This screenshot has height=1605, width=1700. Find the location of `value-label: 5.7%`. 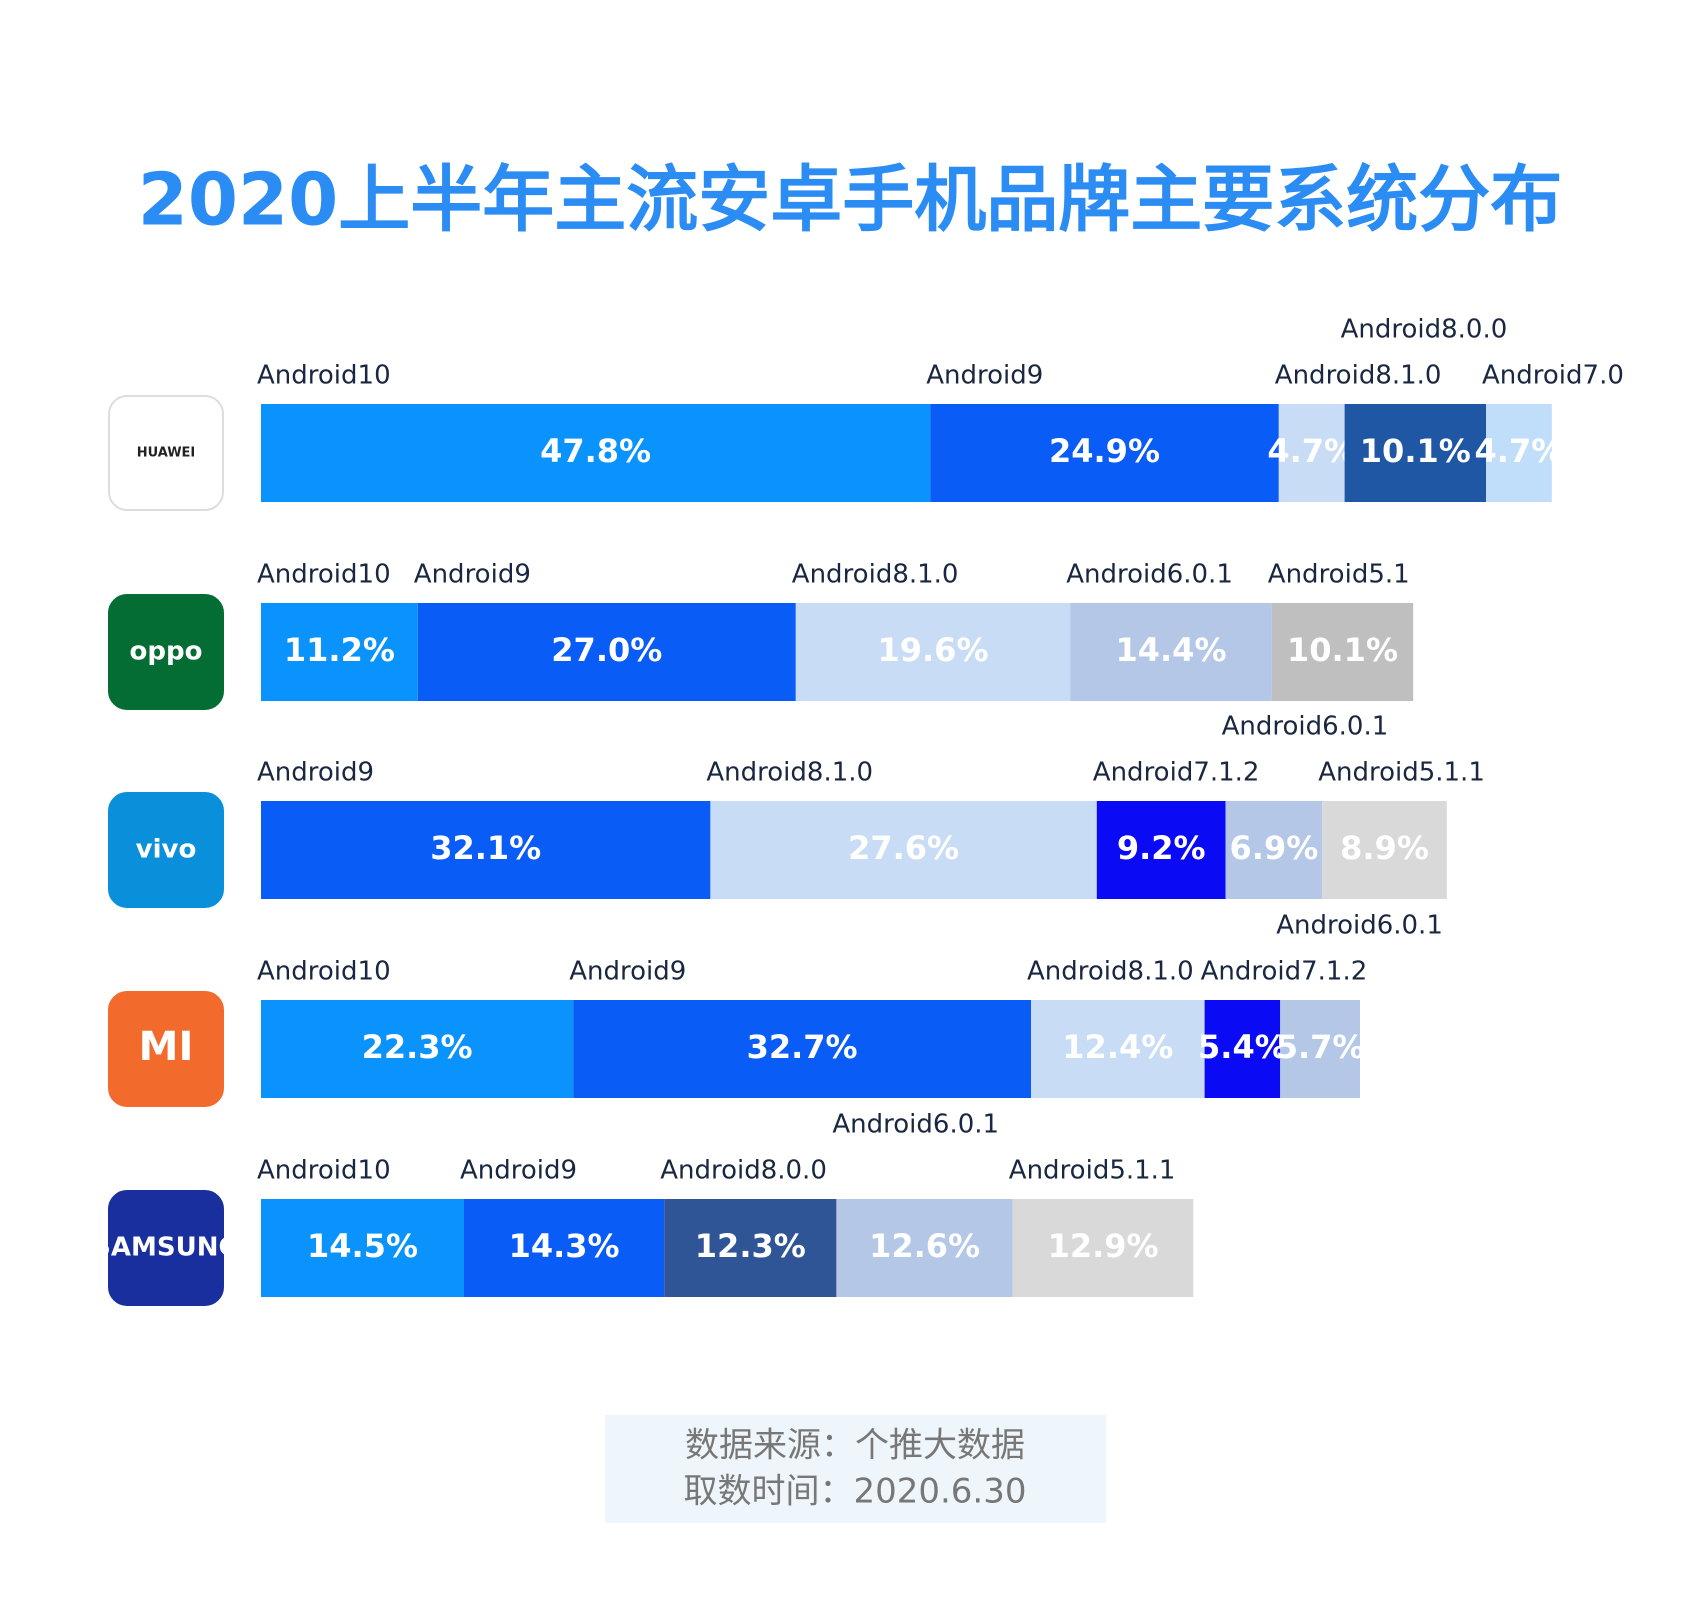

value-label: 5.7% is located at coordinates (1320, 1047).